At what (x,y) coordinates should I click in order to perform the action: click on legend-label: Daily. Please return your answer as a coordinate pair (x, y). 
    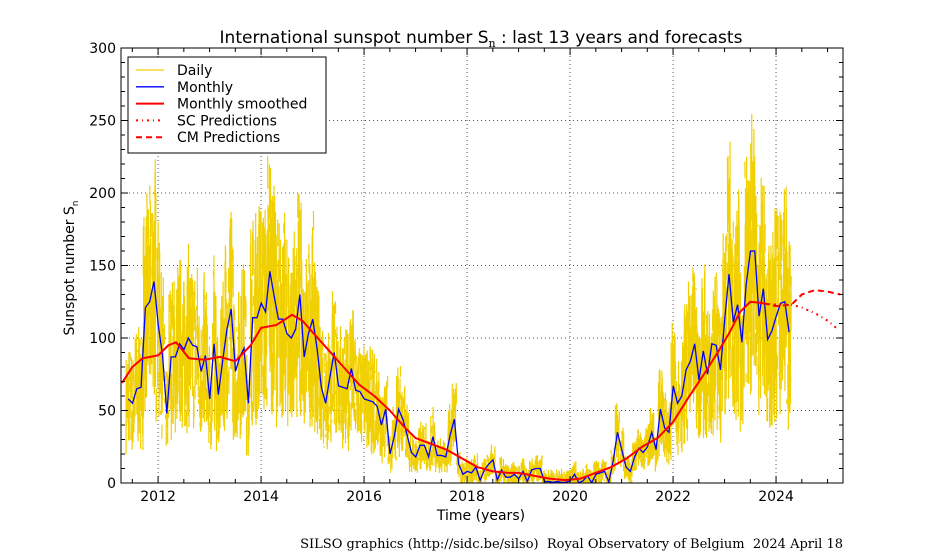
    Looking at the image, I should click on (194, 71).